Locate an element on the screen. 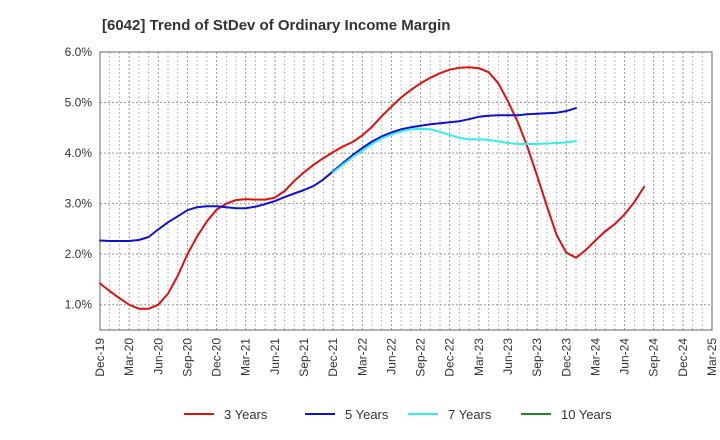  x-tick-label: Mar-20 is located at coordinates (129, 357).